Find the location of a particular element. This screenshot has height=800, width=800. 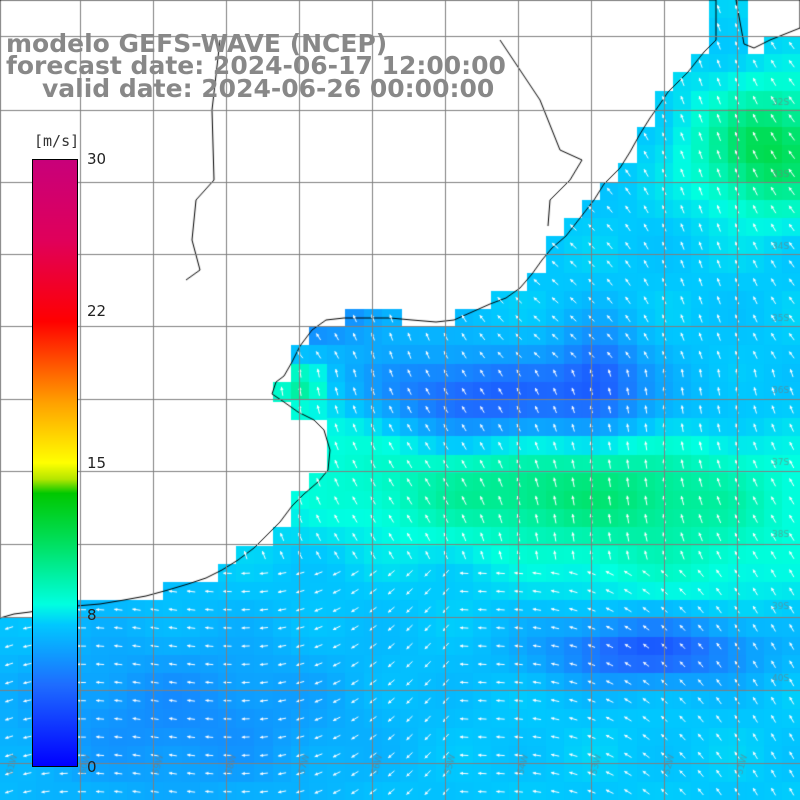

colorbar-tick-label: 15 is located at coordinates (97, 463).